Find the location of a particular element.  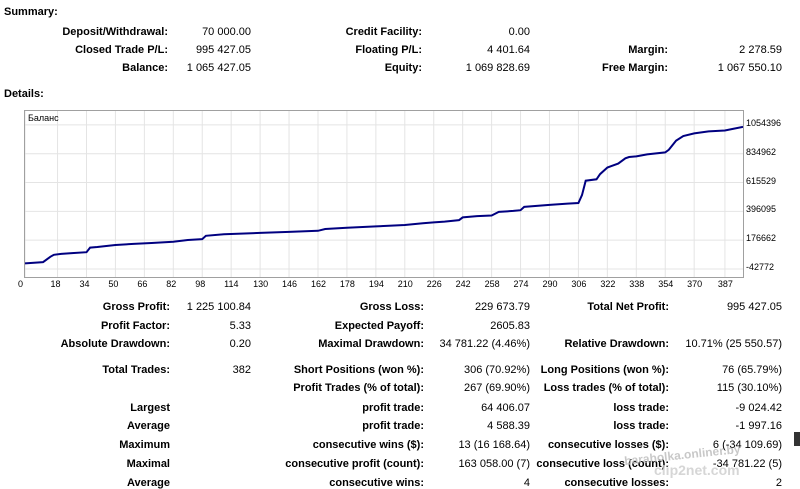

y-tick-label: 396095 is located at coordinates (761, 209).